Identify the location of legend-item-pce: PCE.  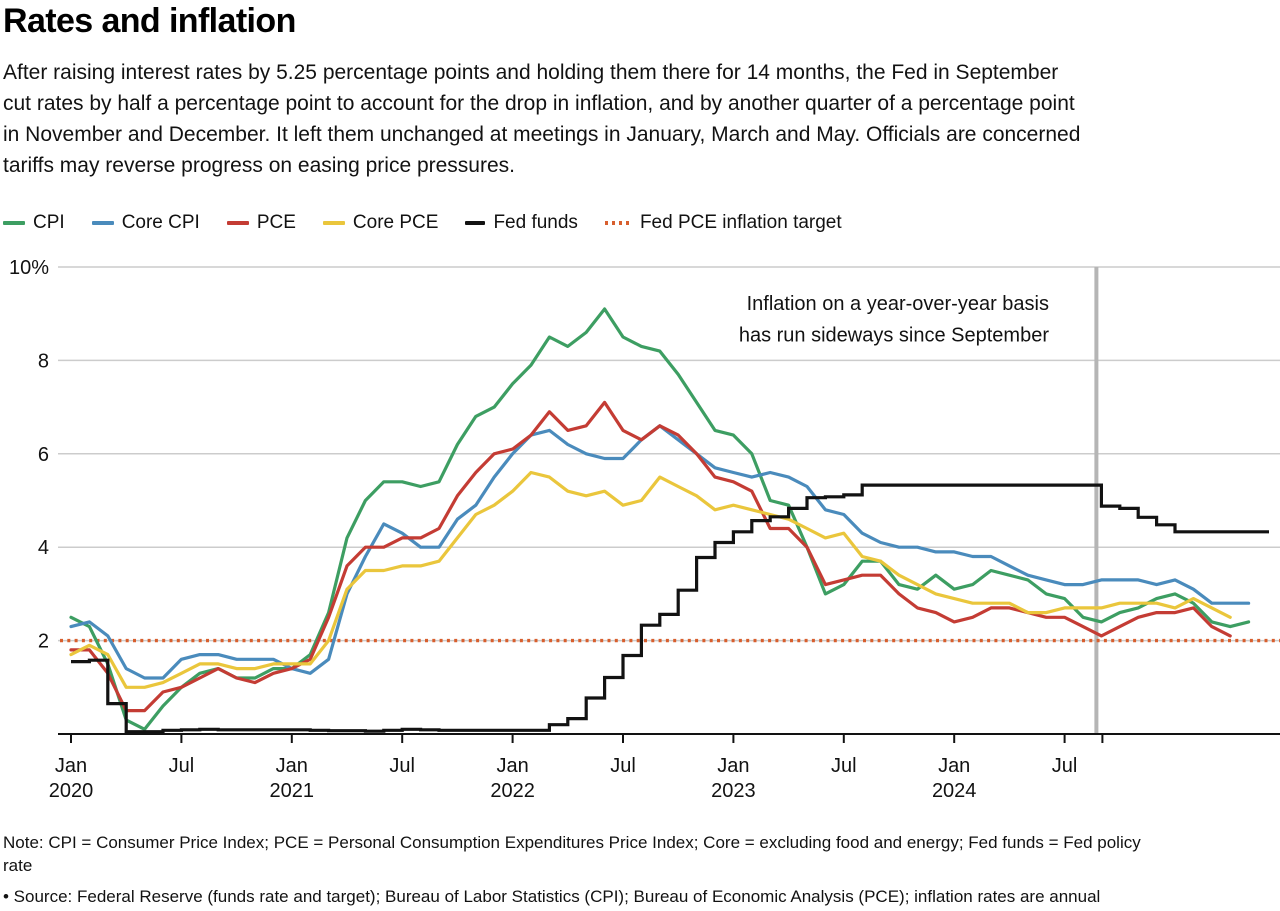
(261, 223).